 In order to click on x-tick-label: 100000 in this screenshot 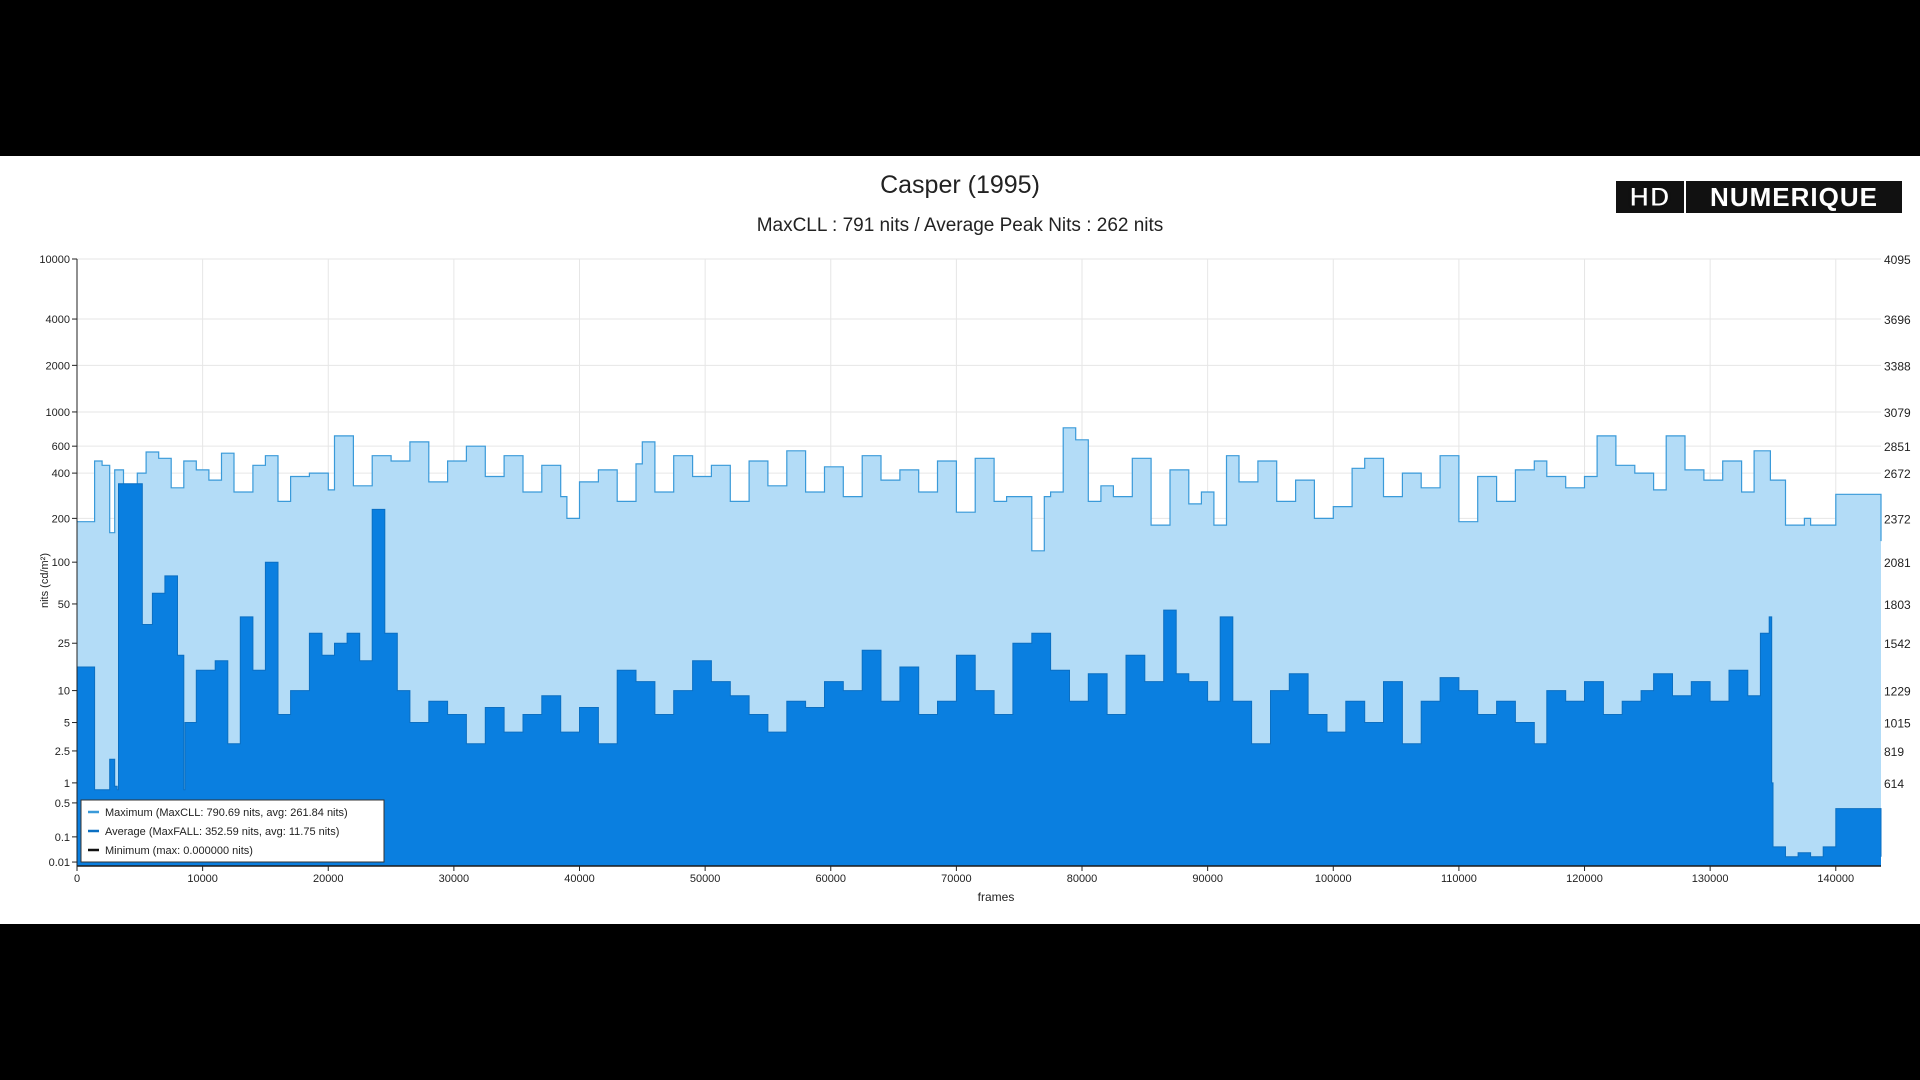, I will do `click(1333, 879)`.